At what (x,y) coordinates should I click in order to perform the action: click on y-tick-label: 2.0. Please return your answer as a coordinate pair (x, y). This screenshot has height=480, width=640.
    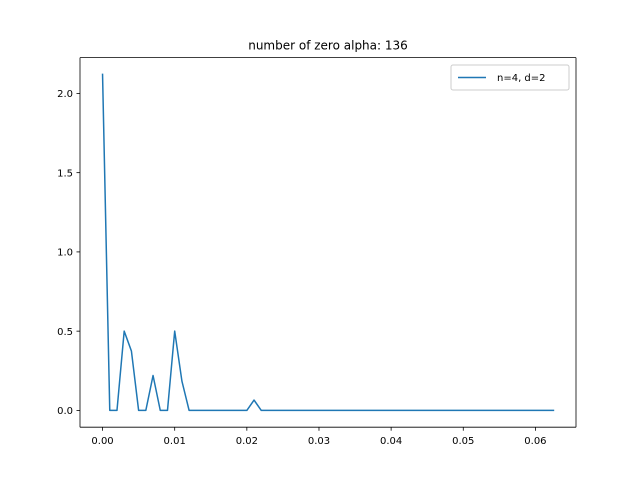
    Looking at the image, I should click on (65, 94).